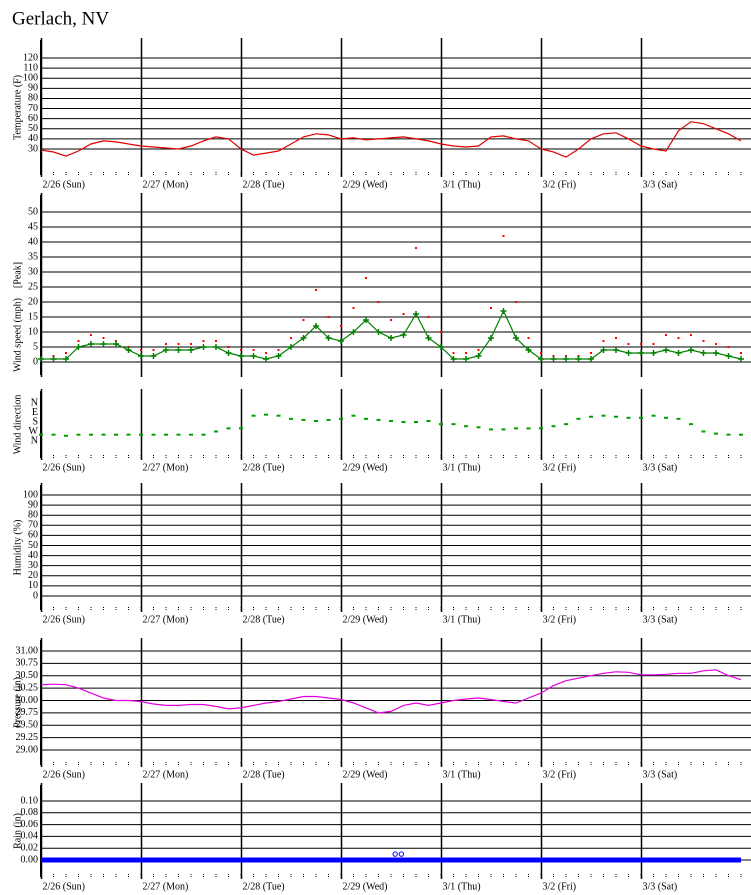  What do you see at coordinates (30, 494) in the screenshot?
I see `y-tick-label: 100` at bounding box center [30, 494].